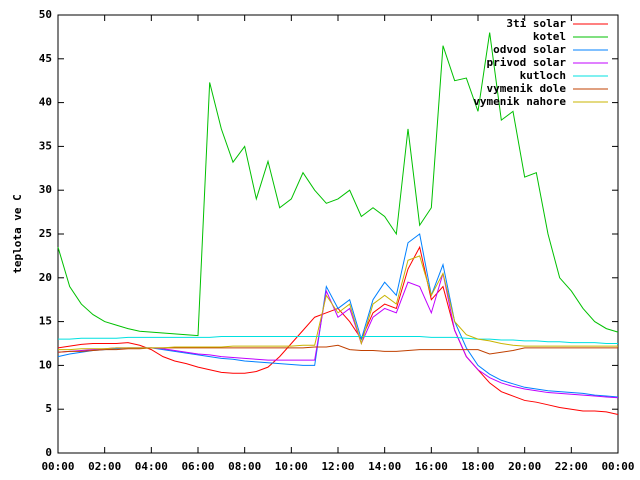 This screenshot has height=480, width=640. What do you see at coordinates (45, 364) in the screenshot?
I see `y-tick-label: 10` at bounding box center [45, 364].